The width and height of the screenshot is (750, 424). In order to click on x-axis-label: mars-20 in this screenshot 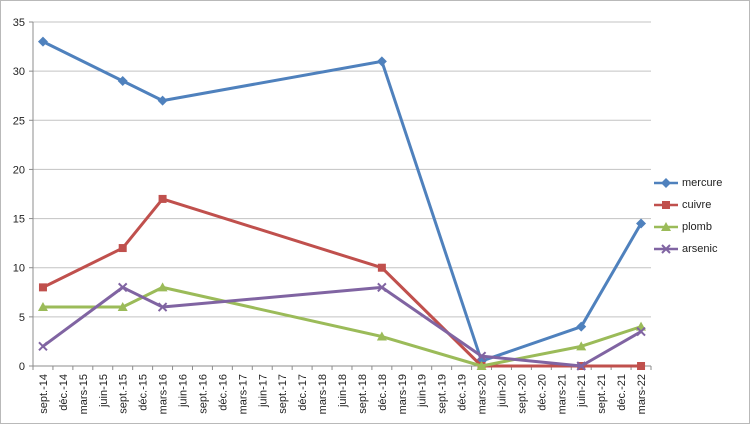, I will do `click(483, 394)`.